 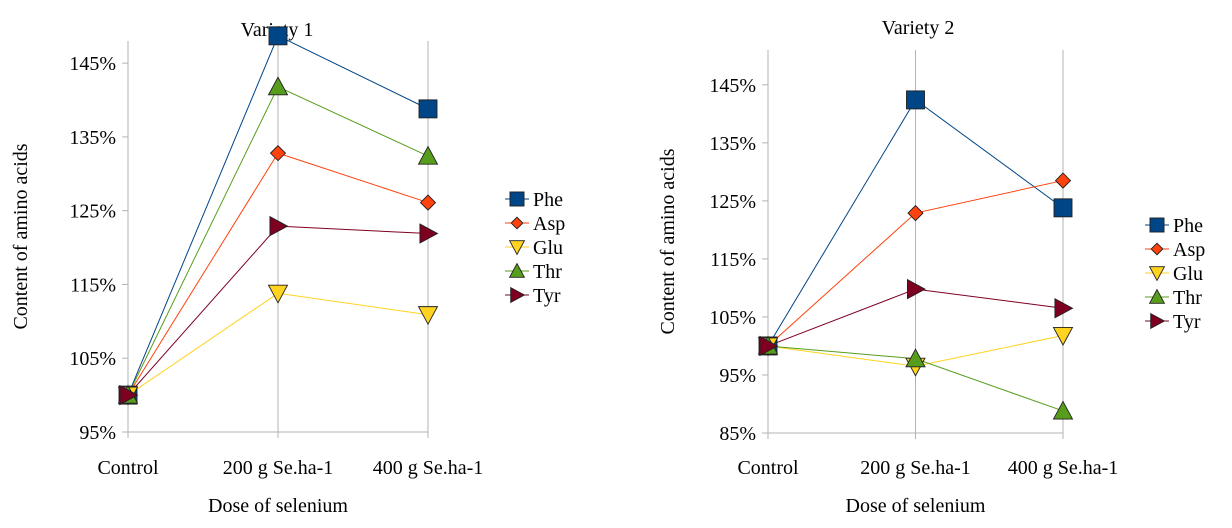 I want to click on y-tick-label: 85%, so click(x=737, y=434).